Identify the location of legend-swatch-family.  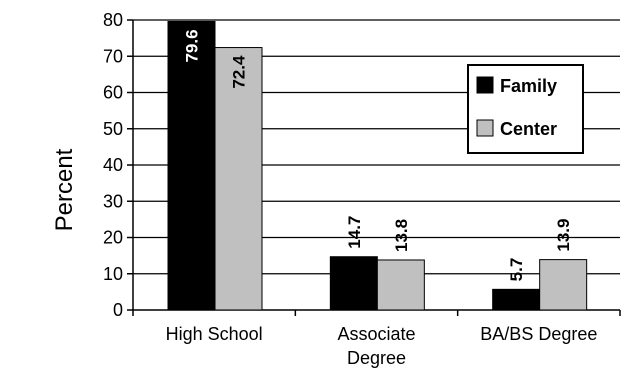
(485, 85).